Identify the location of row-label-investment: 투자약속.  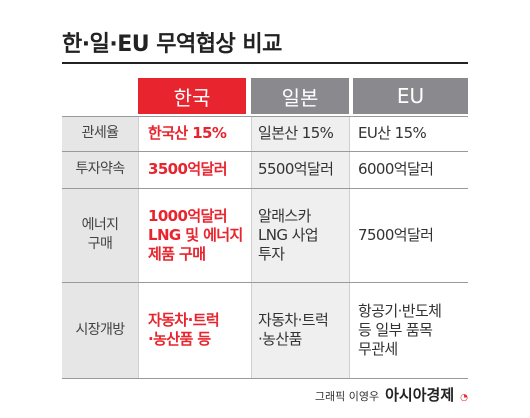
(100, 169).